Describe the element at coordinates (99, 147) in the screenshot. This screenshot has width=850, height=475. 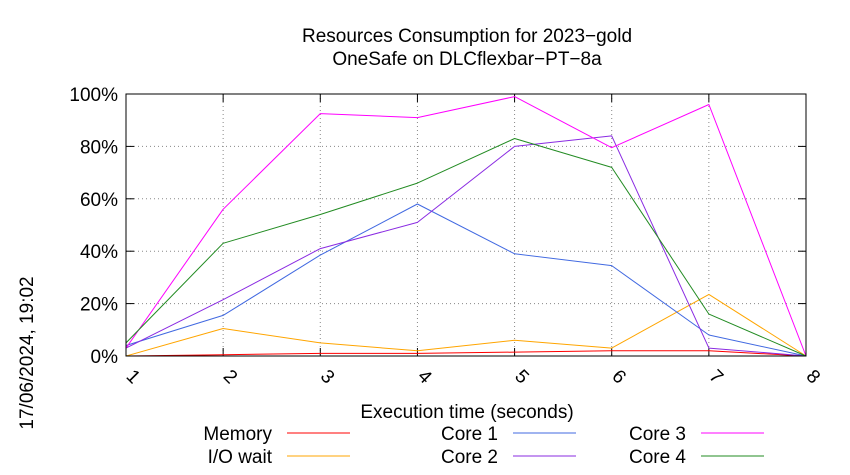
I see `y-tick-label: 80%` at that location.